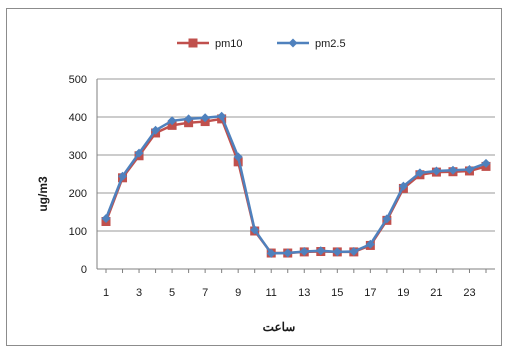 This screenshot has height=354, width=510. What do you see at coordinates (238, 293) in the screenshot?
I see `x-tick-label: 9` at bounding box center [238, 293].